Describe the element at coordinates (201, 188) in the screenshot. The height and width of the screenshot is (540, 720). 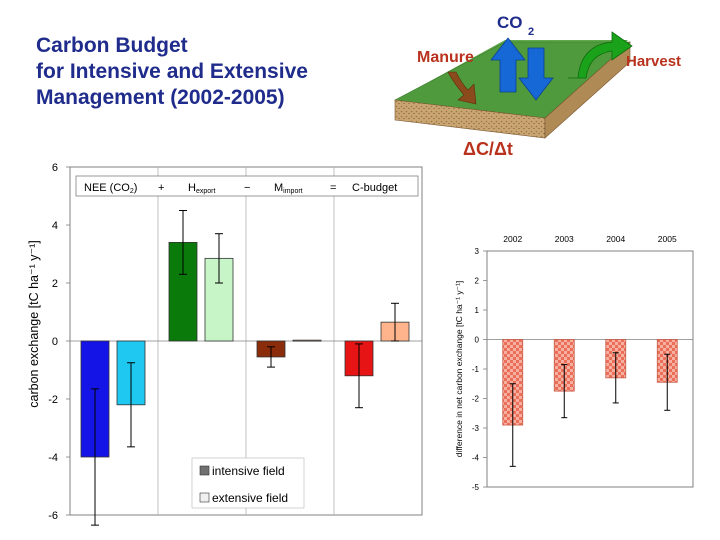
I see `legend-hexport: Hexport` at that location.